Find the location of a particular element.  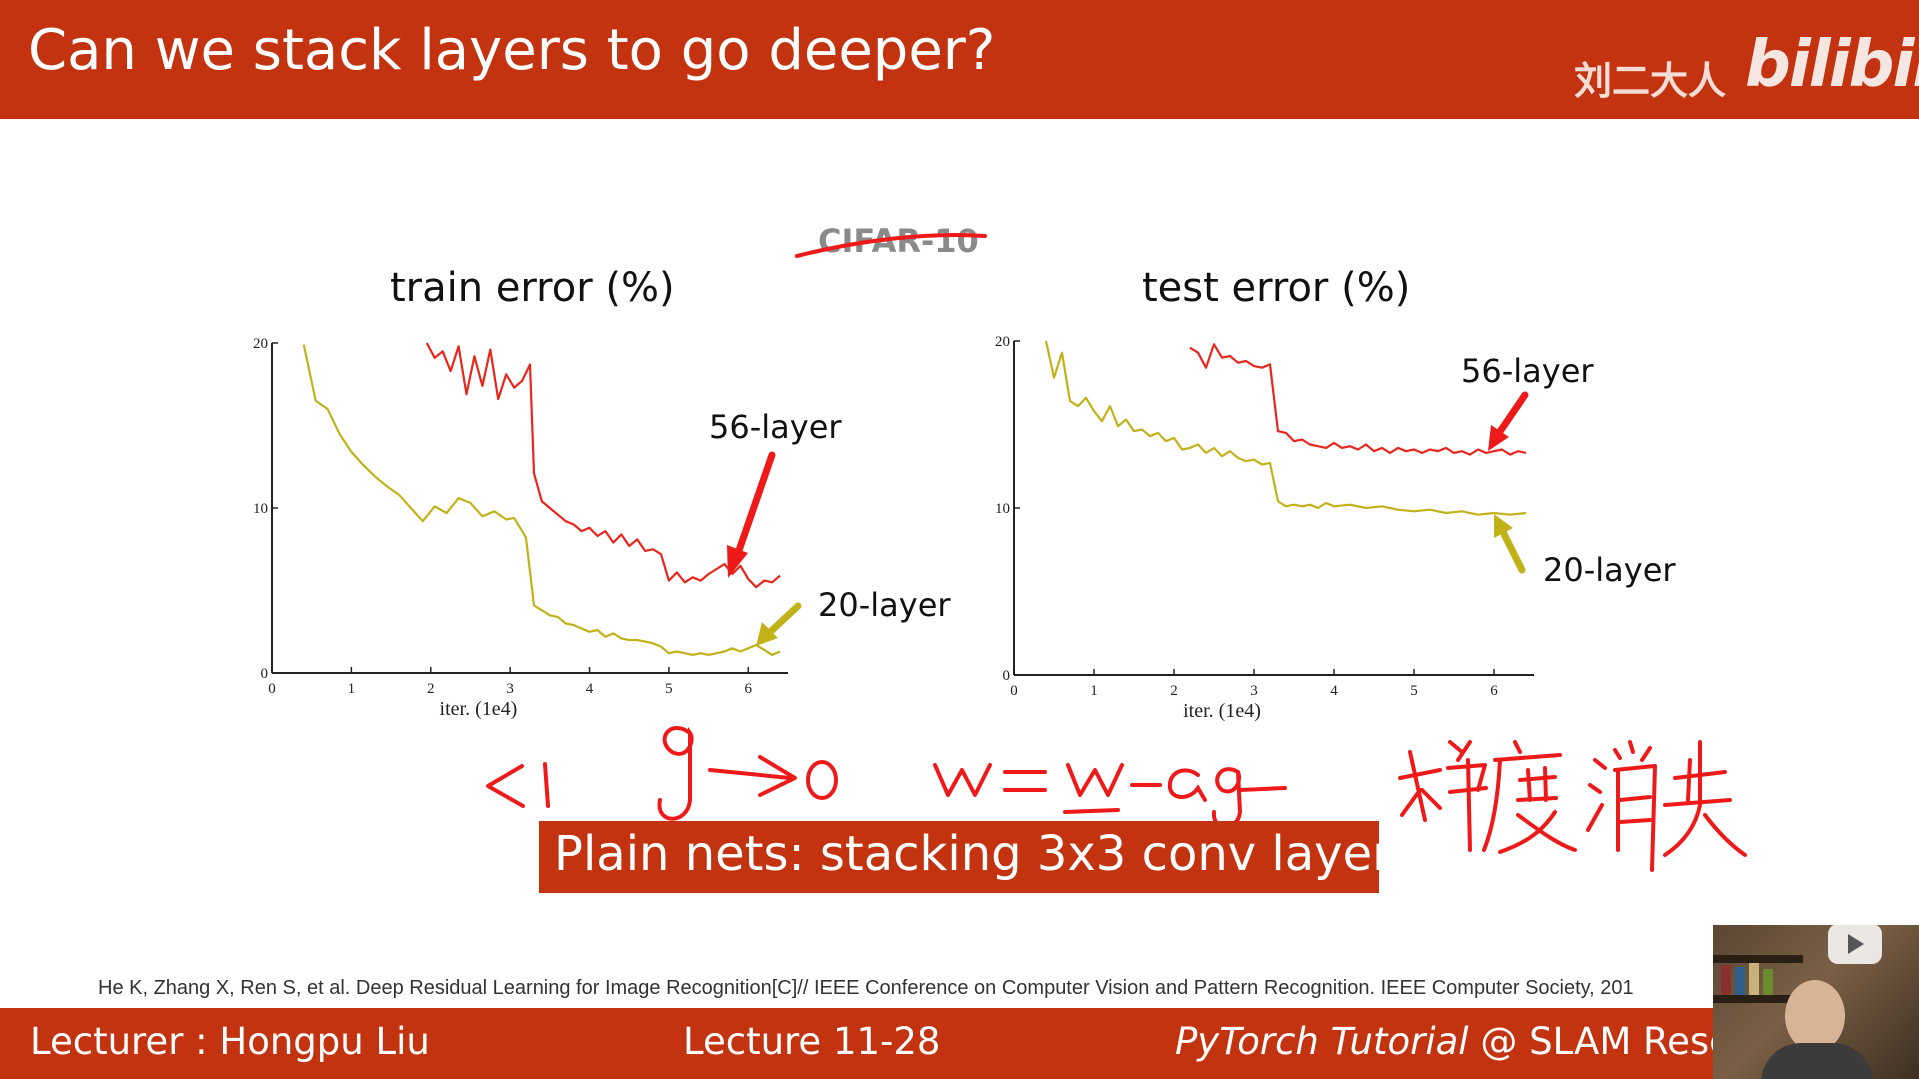

dataset-label: CIFAR-10 is located at coordinates (898, 241).